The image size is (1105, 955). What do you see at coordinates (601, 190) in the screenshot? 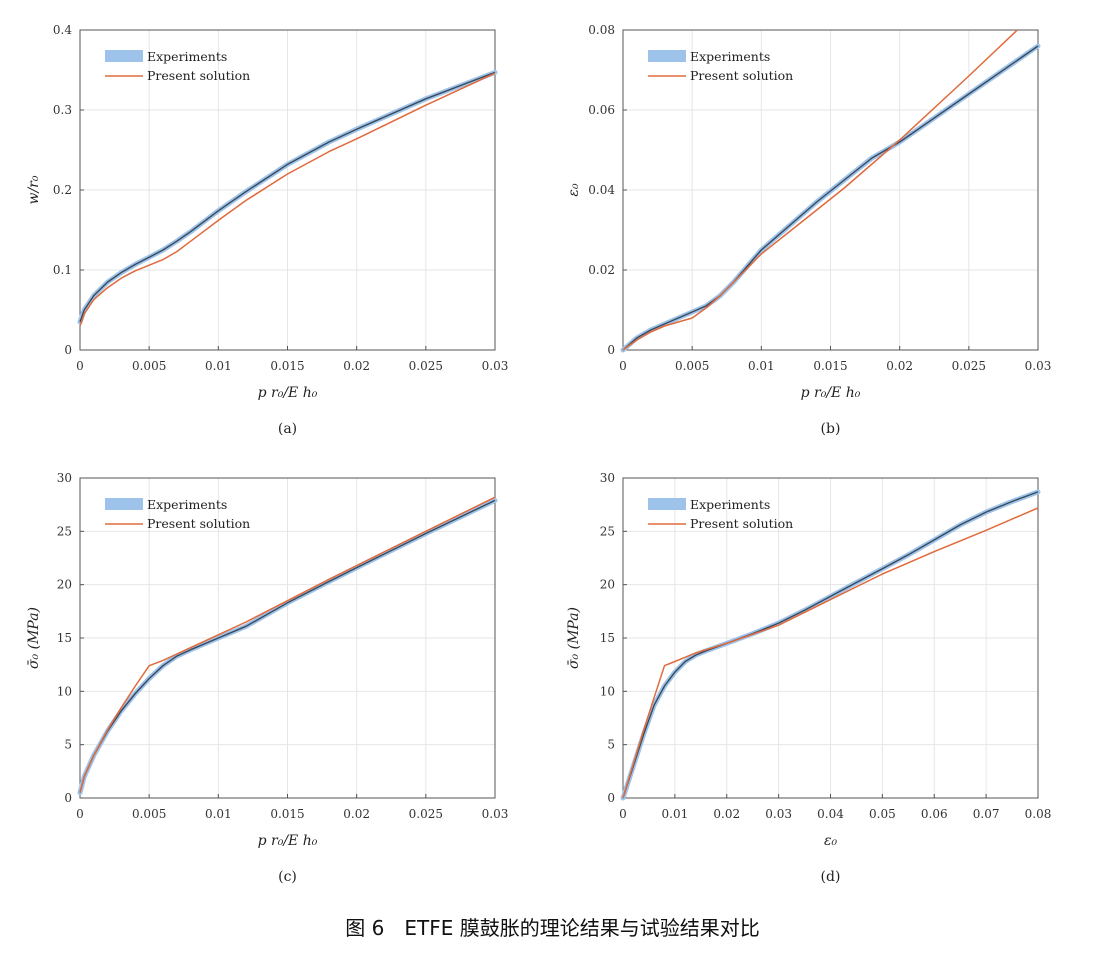
I see `y-tick-label: 0.04` at bounding box center [601, 190].